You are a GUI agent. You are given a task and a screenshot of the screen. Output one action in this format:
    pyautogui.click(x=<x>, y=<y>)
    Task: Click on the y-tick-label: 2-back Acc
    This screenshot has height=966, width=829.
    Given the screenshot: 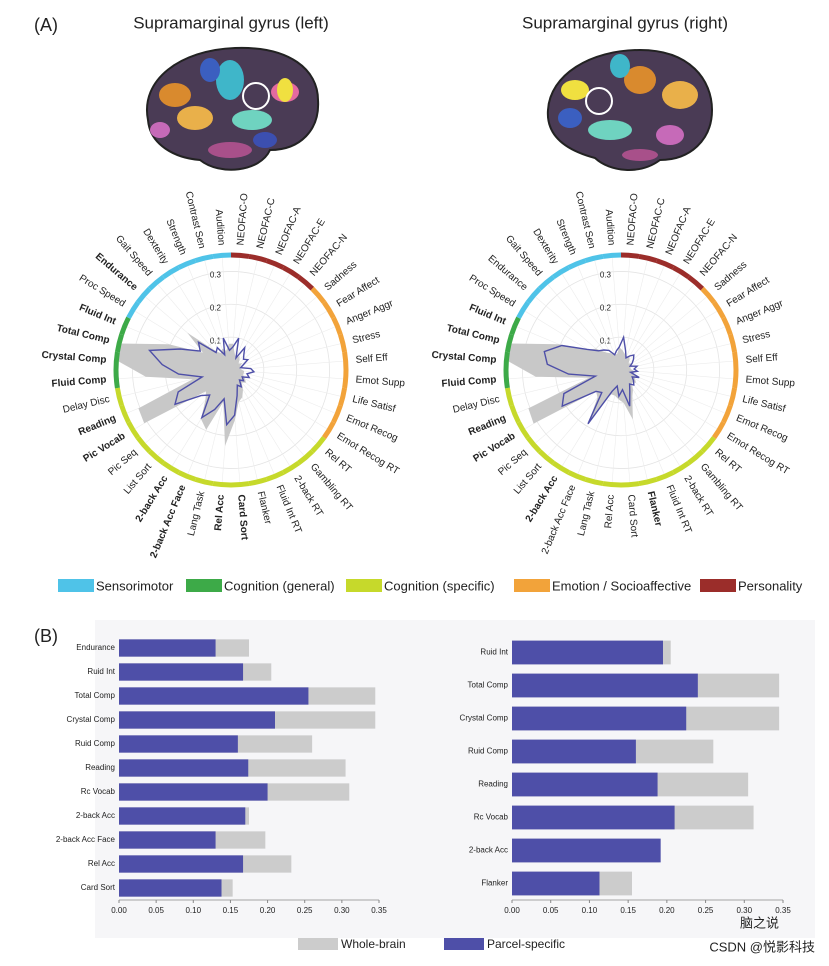 What is the action you would take?
    pyautogui.click(x=95, y=815)
    